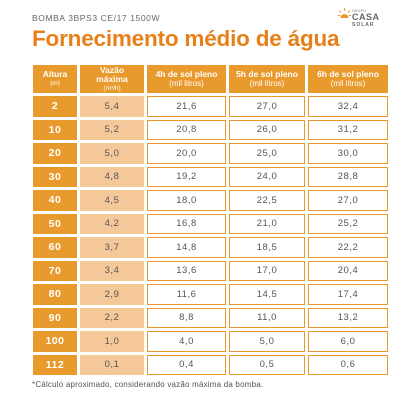 The image size is (400, 400). What do you see at coordinates (348, 294) in the screenshot?
I see `sun6h-cell: 17,4` at bounding box center [348, 294].